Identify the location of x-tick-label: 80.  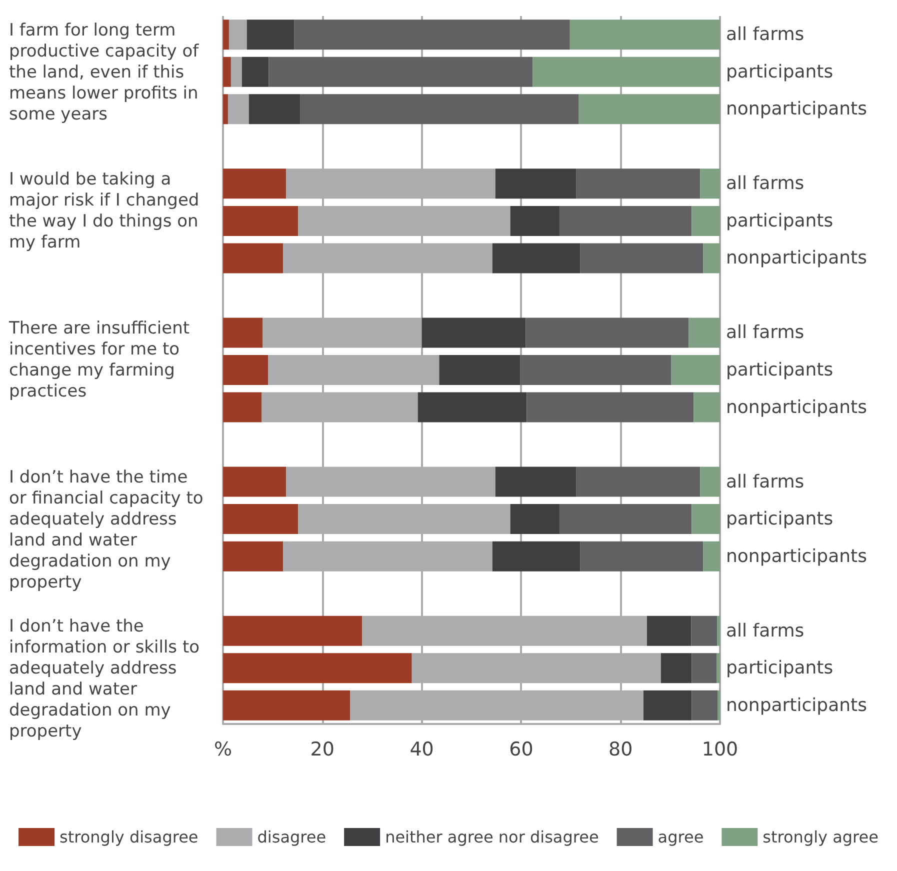
(620, 749).